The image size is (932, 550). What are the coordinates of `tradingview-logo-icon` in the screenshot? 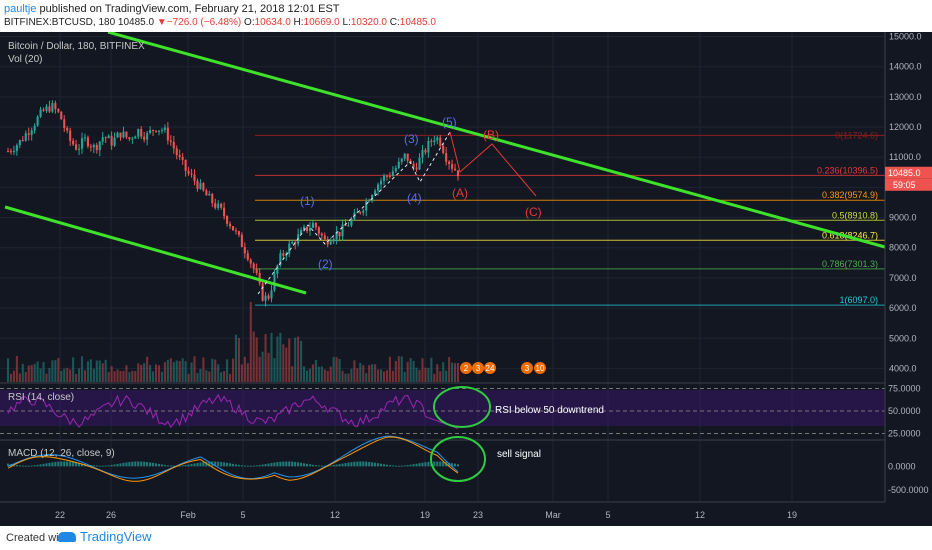 It's located at (67, 536).